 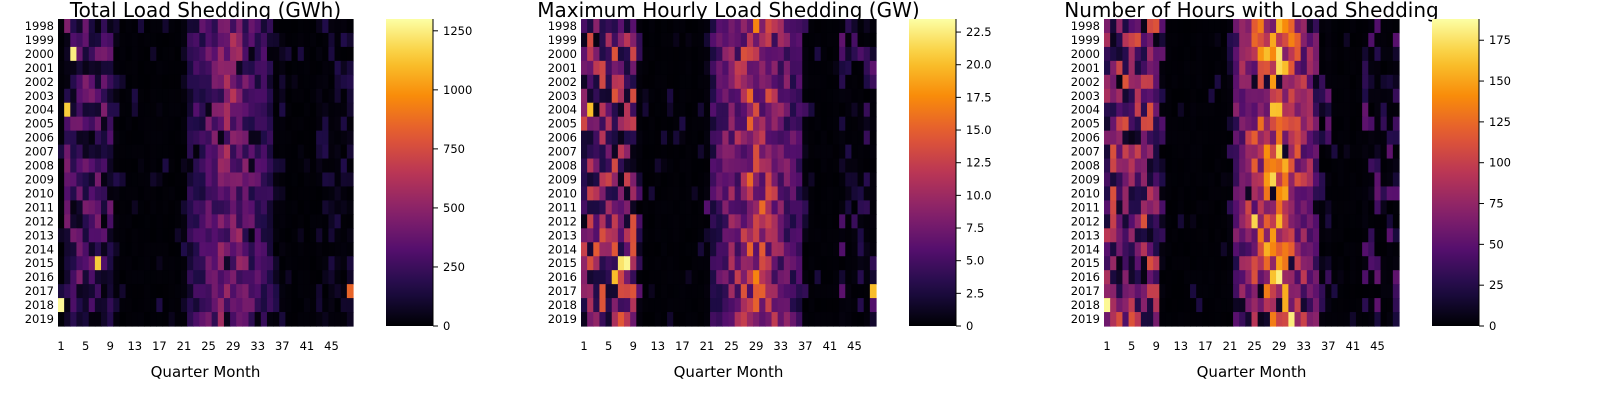 I want to click on y-tick-label: 2001, so click(x=39, y=68).